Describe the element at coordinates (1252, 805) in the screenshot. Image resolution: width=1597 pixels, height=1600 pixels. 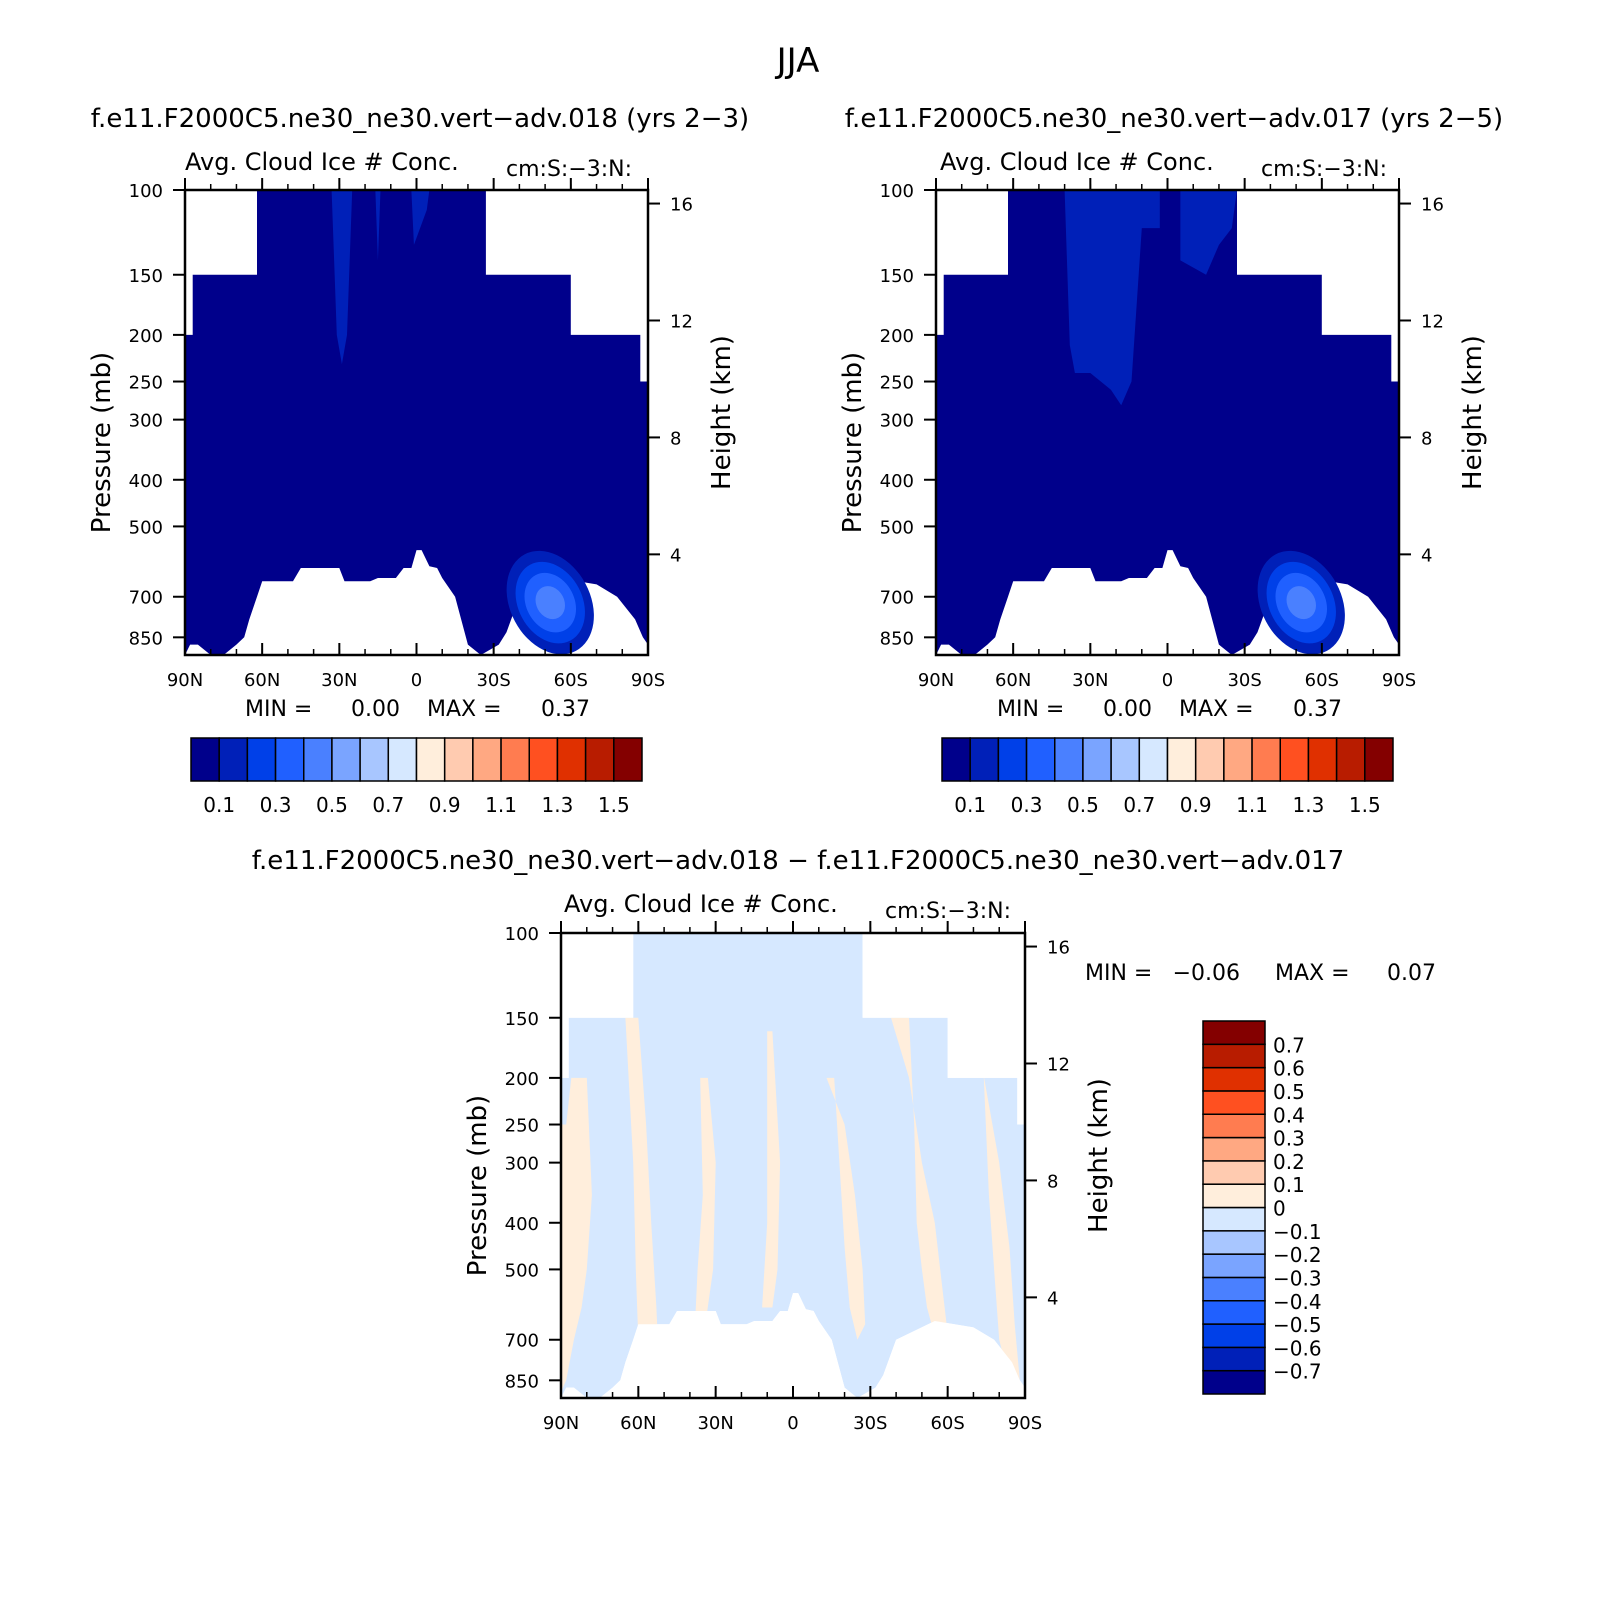
I see `colorbar-label: 1.1` at that location.